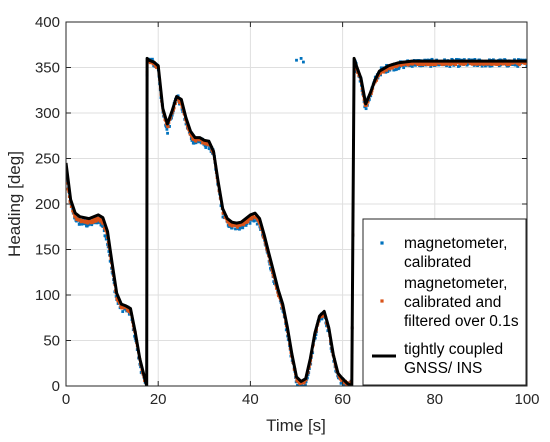 Image resolution: width=550 pixels, height=442 pixels. What do you see at coordinates (51, 341) in the screenshot?
I see `y-tick-label-1: 50` at bounding box center [51, 341].